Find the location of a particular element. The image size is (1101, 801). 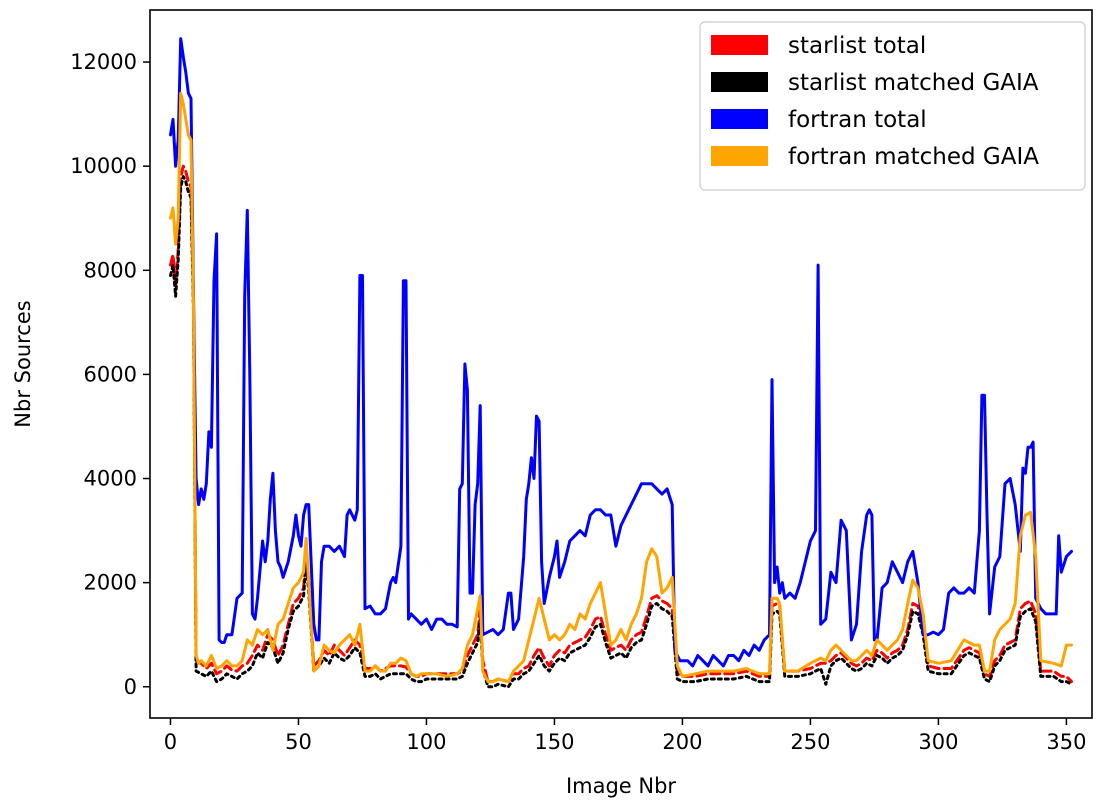

y-tick-label: 2000 is located at coordinates (110, 583).